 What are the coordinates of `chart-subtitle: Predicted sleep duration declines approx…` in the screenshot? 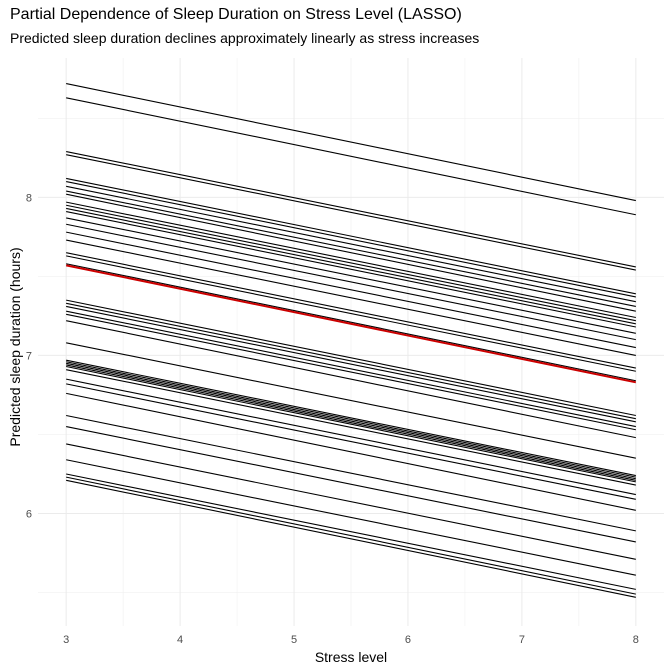 It's located at (245, 38).